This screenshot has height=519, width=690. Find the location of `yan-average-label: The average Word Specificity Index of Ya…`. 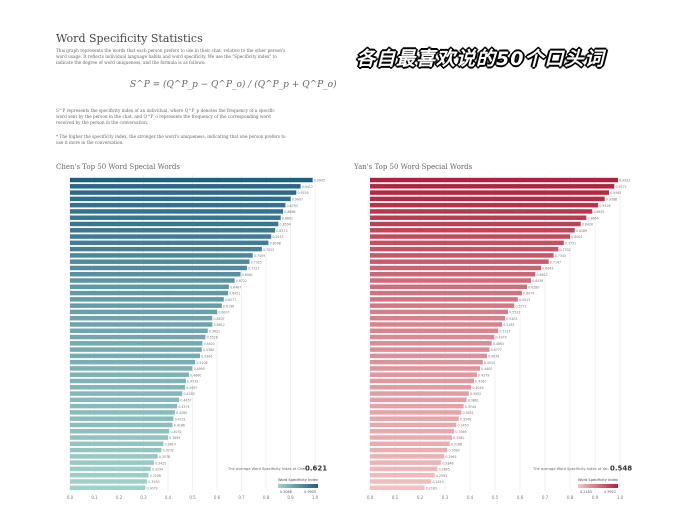

yan-average-label: The average Word Specificity Index of Ya… is located at coordinates (571, 469).